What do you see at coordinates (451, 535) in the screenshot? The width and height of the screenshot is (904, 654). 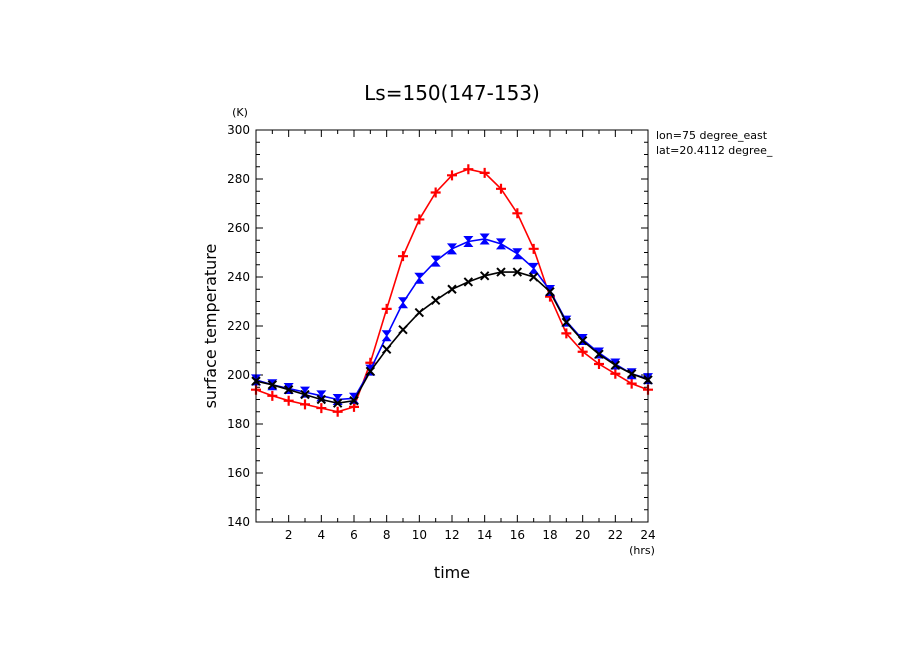 I see `x-tick-label: 12` at bounding box center [451, 535].